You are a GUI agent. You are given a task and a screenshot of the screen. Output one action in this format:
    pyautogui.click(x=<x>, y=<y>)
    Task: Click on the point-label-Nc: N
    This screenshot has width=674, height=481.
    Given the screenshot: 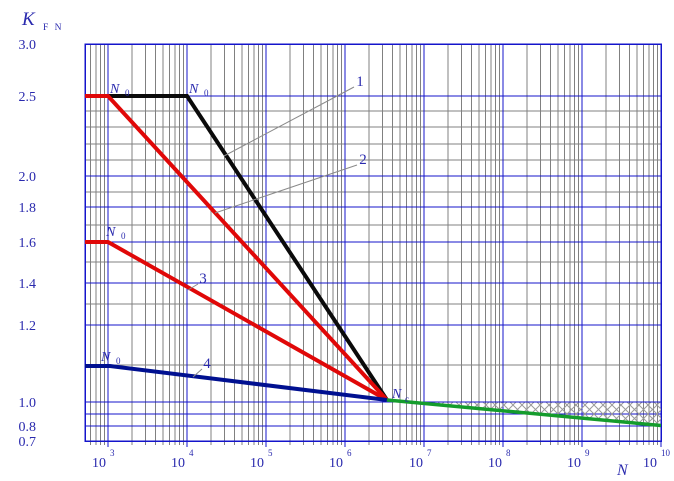 What is the action you would take?
    pyautogui.click(x=396, y=394)
    